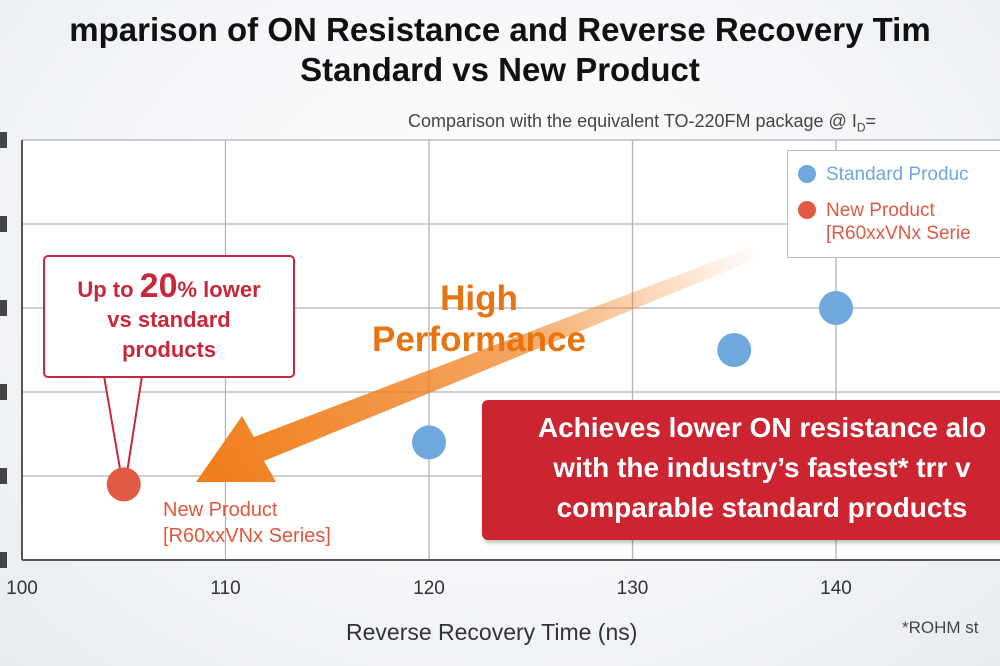 Image resolution: width=1000 pixels, height=666 pixels. I want to click on x-tick-label: 140, so click(836, 588).